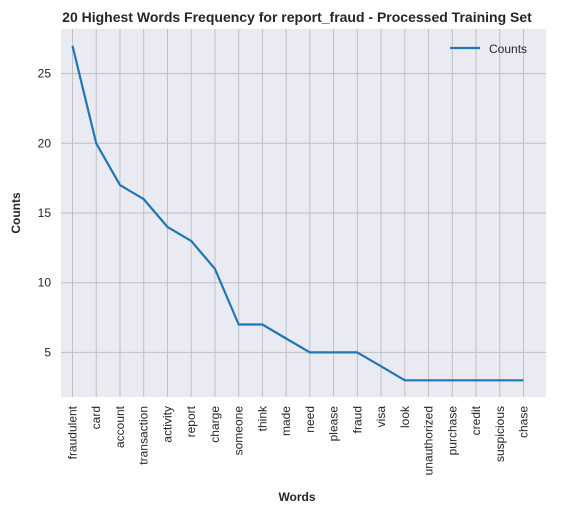  Describe the element at coordinates (191, 421) in the screenshot. I see `x-tick-label: report` at that location.